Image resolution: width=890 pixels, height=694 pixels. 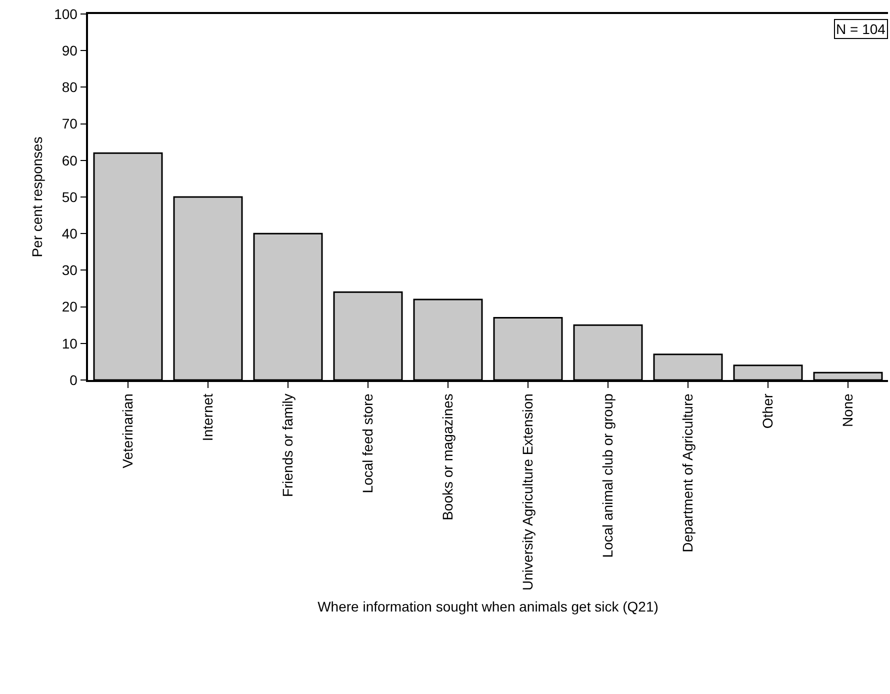 I want to click on x-tick-label: None, so click(x=848, y=410).